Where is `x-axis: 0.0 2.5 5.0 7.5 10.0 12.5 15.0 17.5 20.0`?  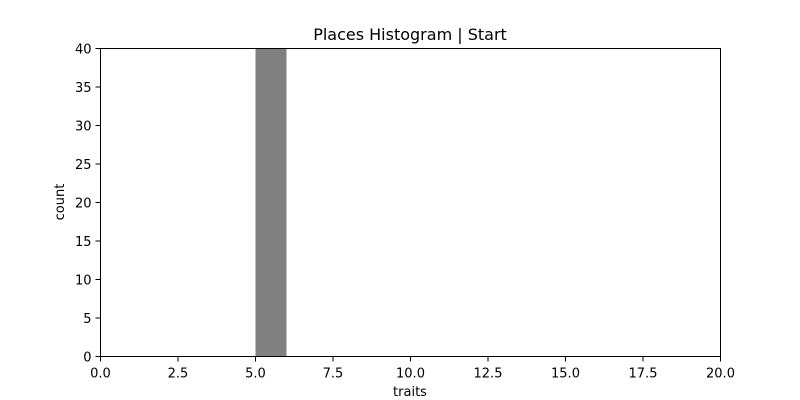
x-axis: 0.0 2.5 5.0 7.5 10.0 12.5 15.0 17.5 20.0 is located at coordinates (412, 369).